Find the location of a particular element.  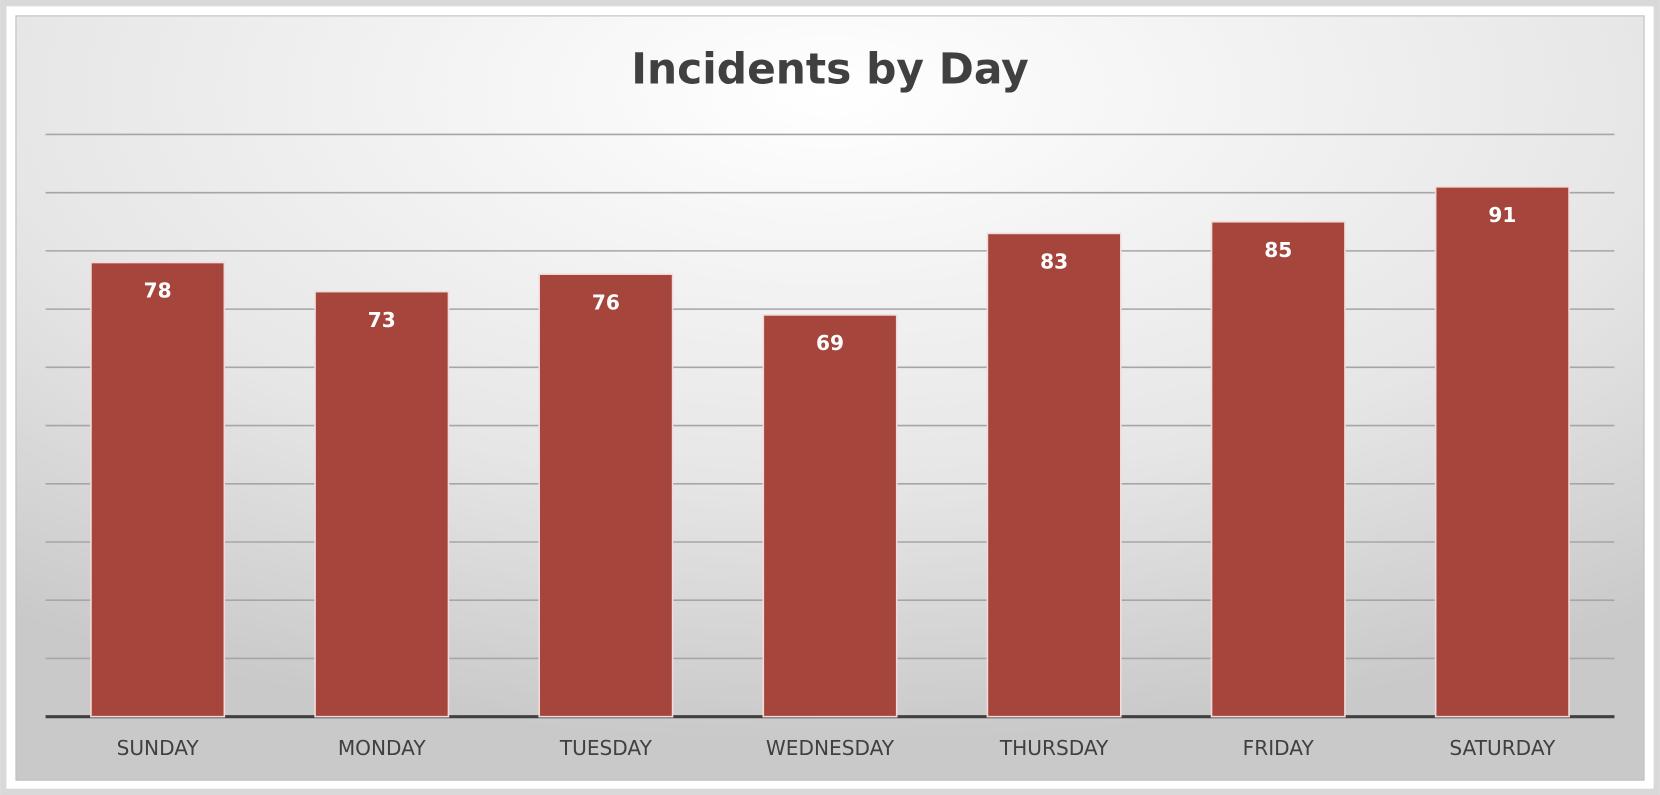

x-tick-label: MONDAY is located at coordinates (382, 748).